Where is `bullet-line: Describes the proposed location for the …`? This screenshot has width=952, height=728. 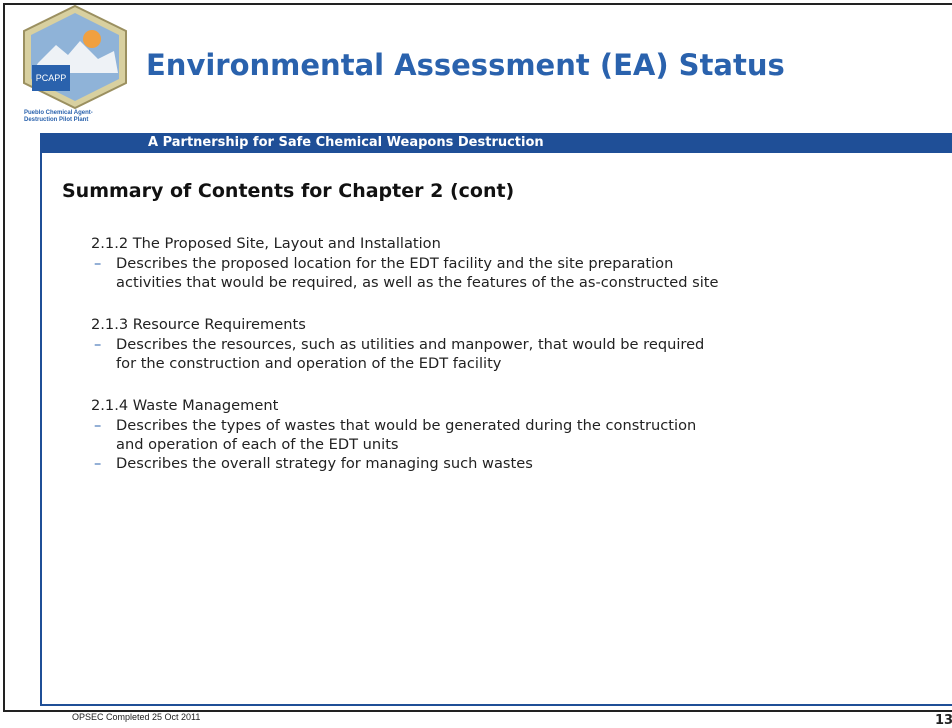
bullet-line: Describes the proposed location for the … is located at coordinates (395, 263).